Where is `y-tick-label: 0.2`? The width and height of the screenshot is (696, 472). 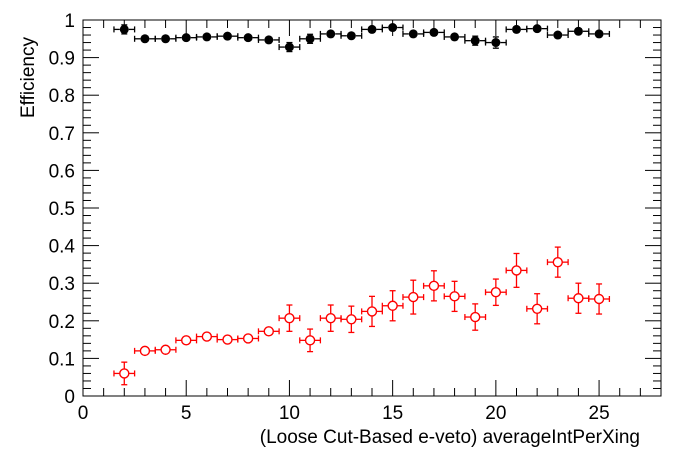 y-tick-label: 0.2 is located at coordinates (62, 322).